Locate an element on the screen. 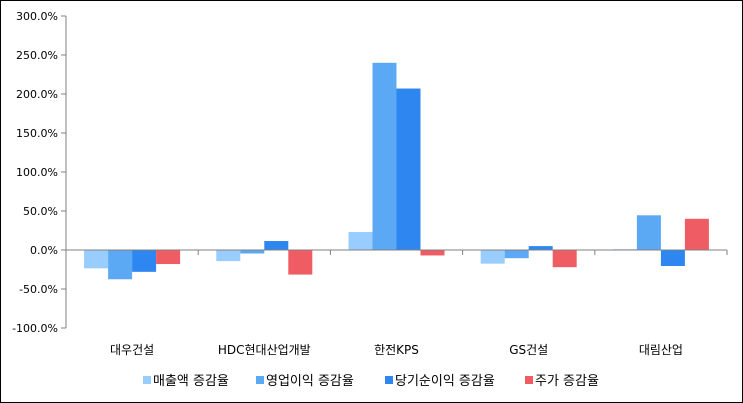  category-label: 한전KPS is located at coordinates (396, 350).